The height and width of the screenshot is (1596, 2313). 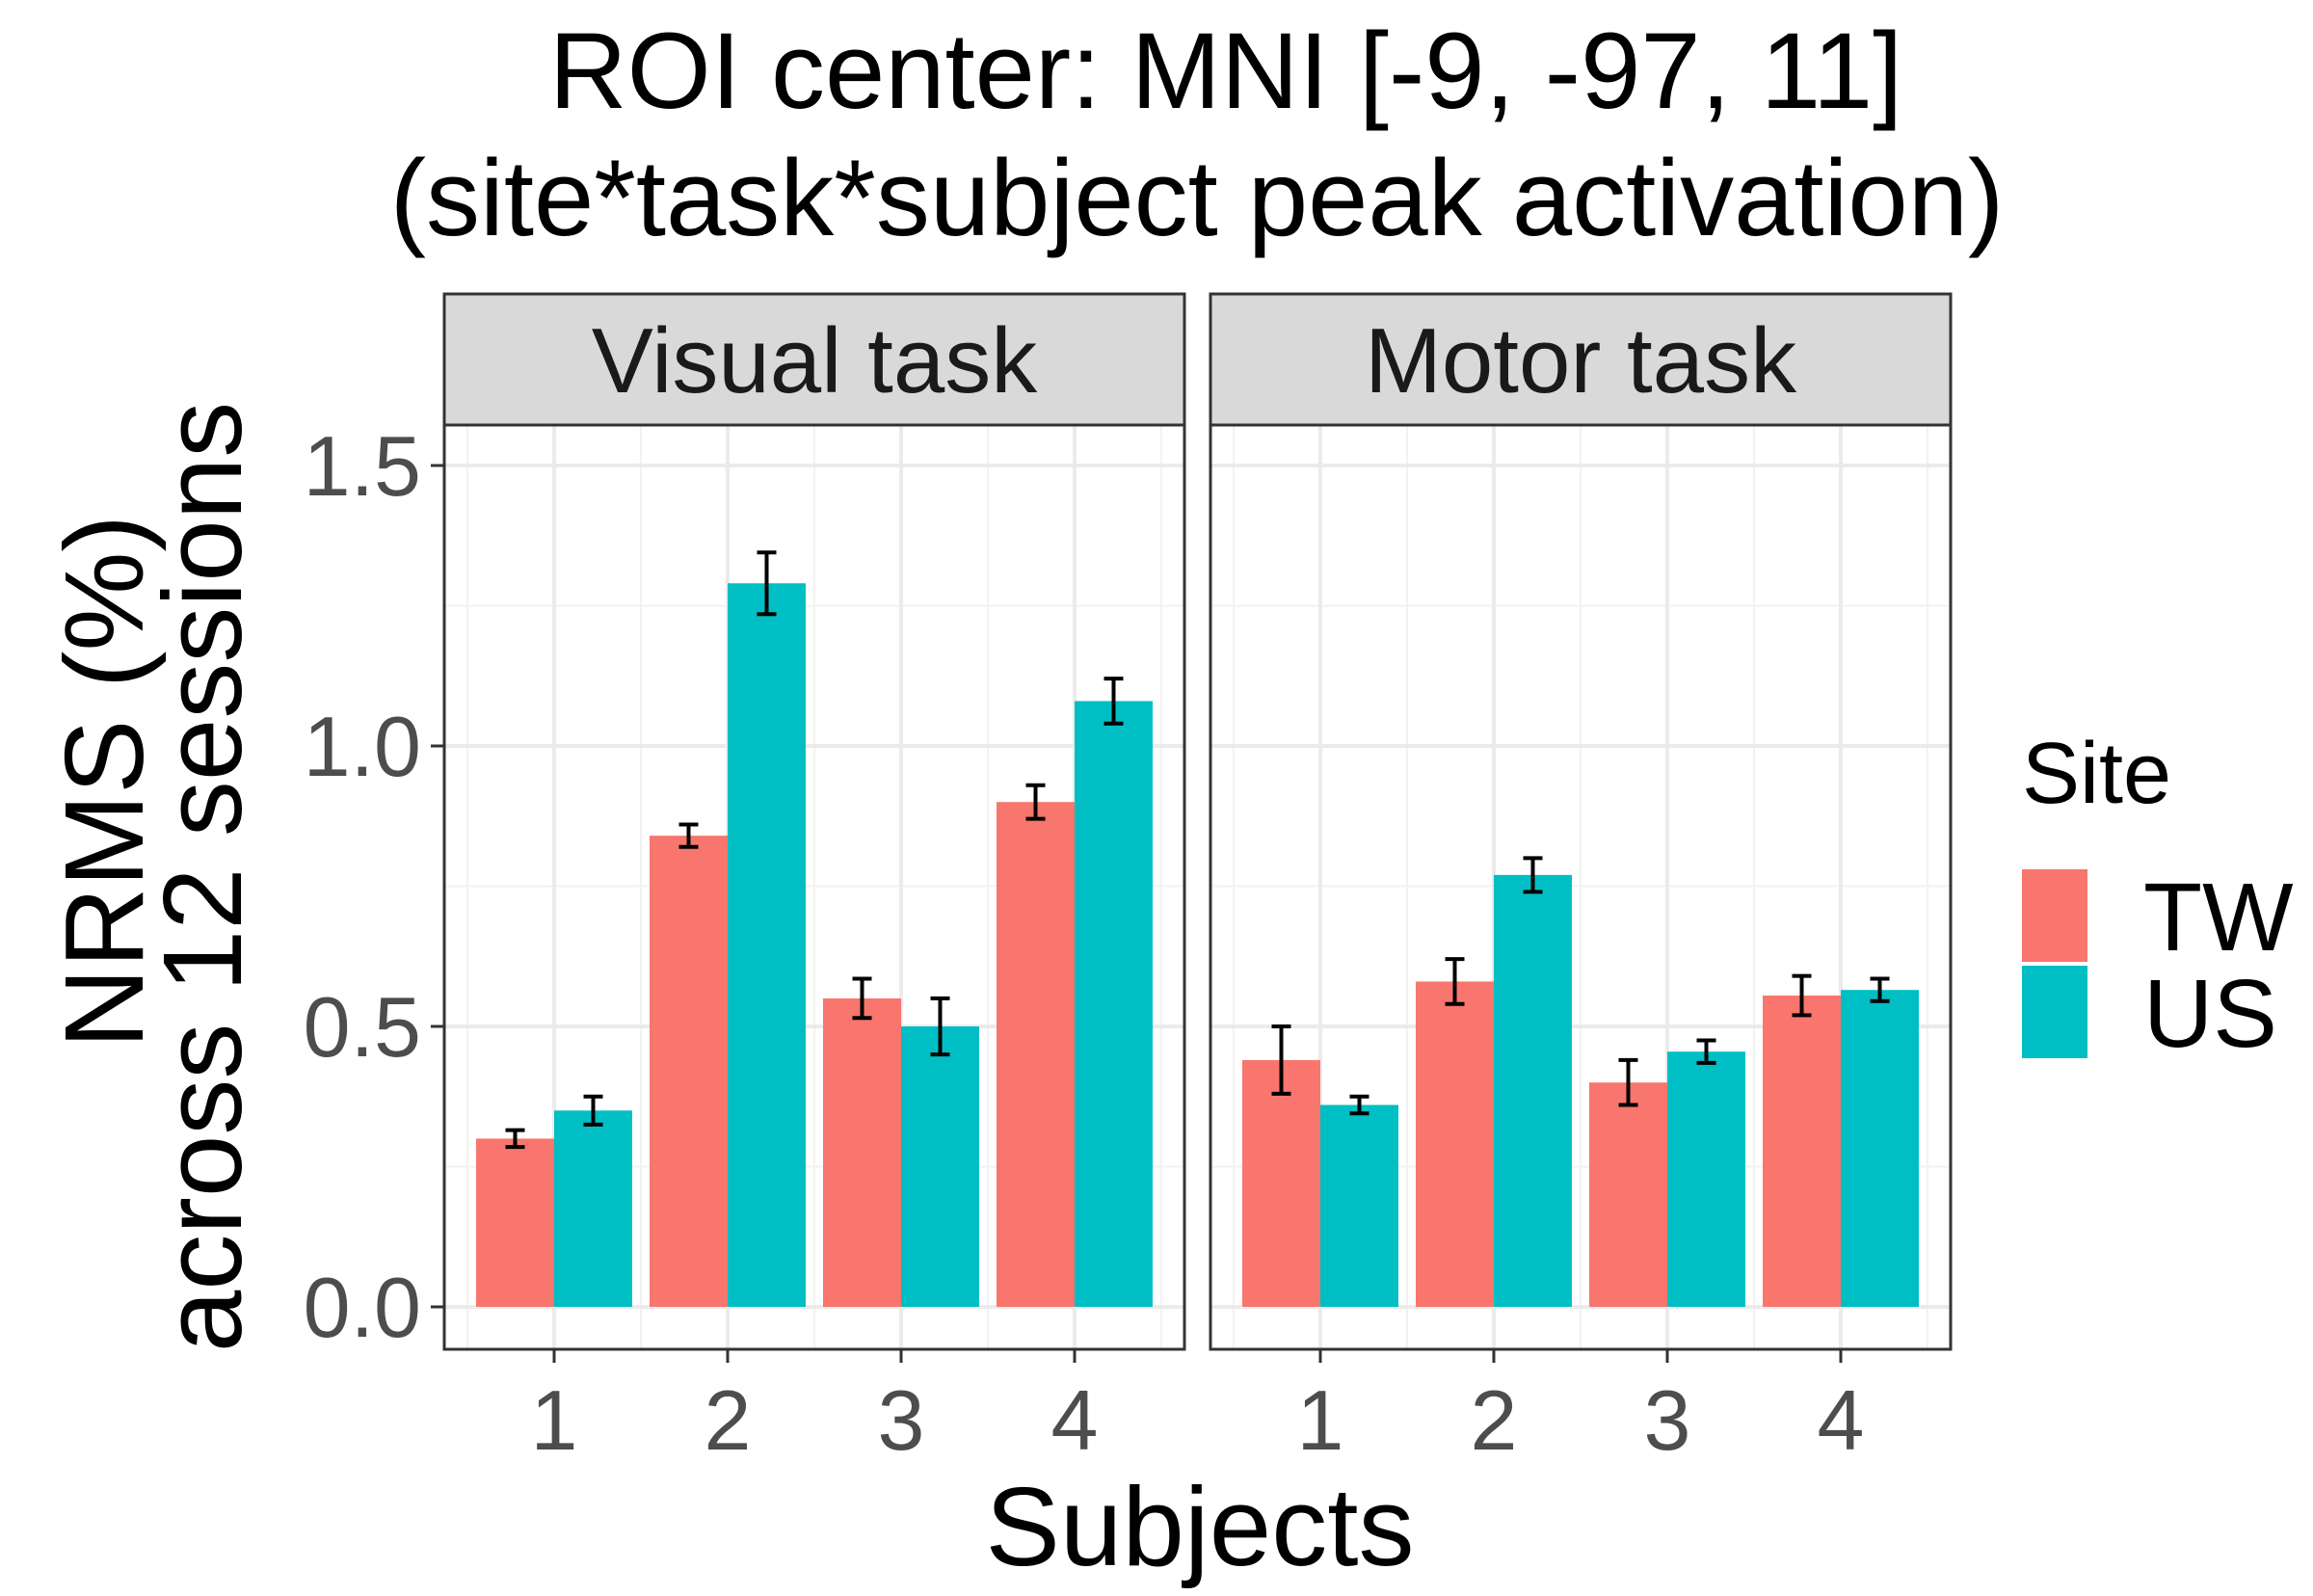 What do you see at coordinates (362, 466) in the screenshot?
I see `y-tick-label: 1.5` at bounding box center [362, 466].